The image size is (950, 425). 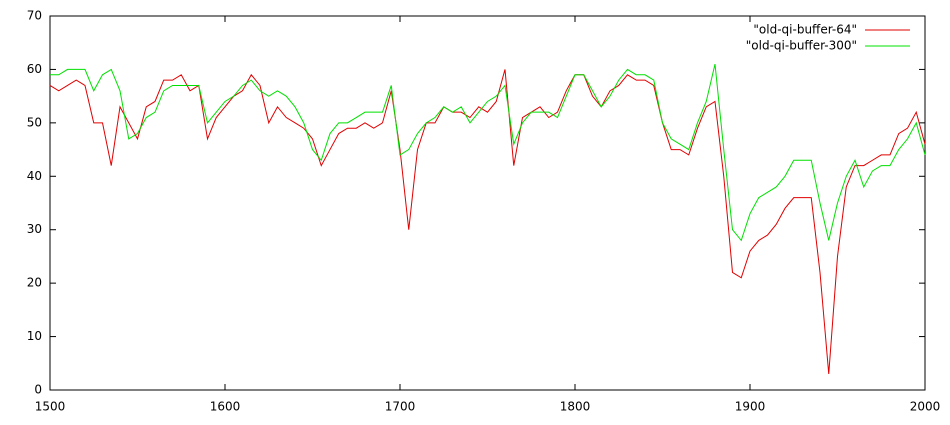 I want to click on x-tick-label: 1800, so click(x=575, y=407).